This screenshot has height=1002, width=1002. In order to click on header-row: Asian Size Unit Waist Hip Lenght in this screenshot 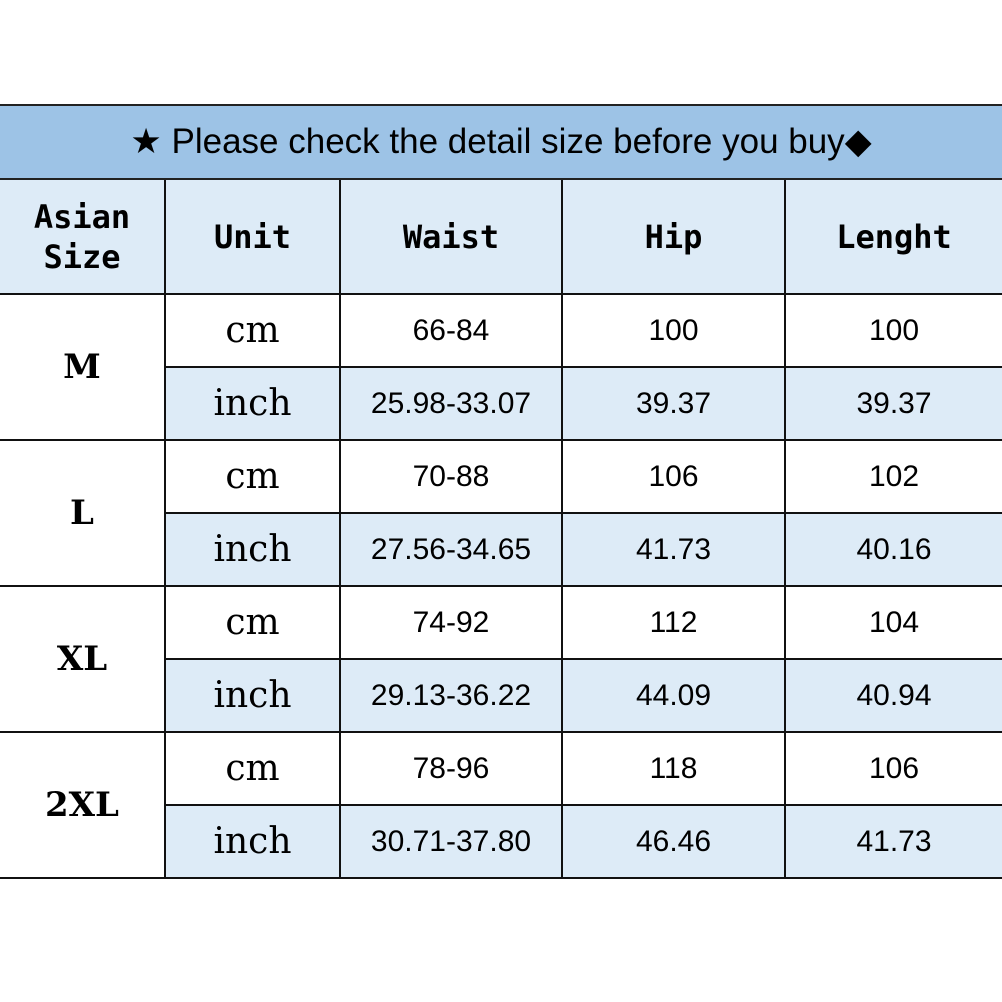, I will do `click(501, 237)`.